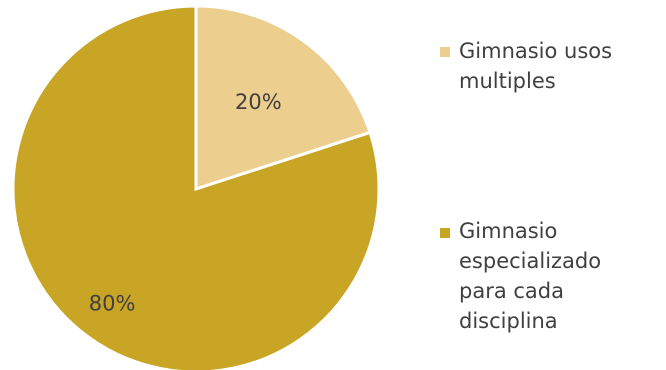 This screenshot has height=370, width=666. I want to click on pie-data-label-1: 80%, so click(112, 303).